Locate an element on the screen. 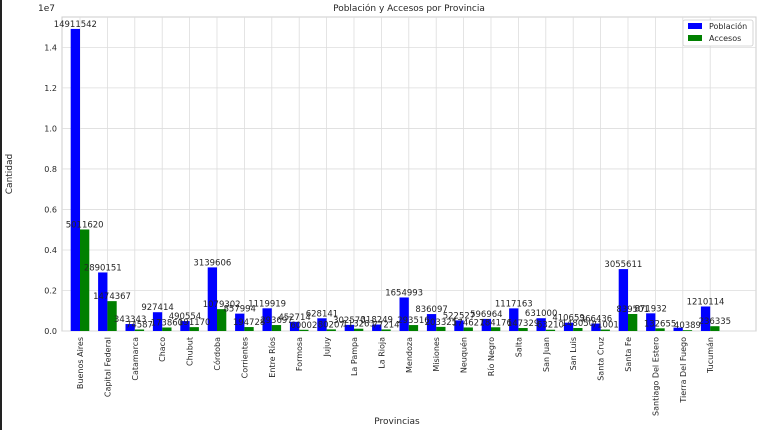 Image resolution: width=762 pixels, height=430 pixels. x-tick-label: Córdoba is located at coordinates (217, 354).